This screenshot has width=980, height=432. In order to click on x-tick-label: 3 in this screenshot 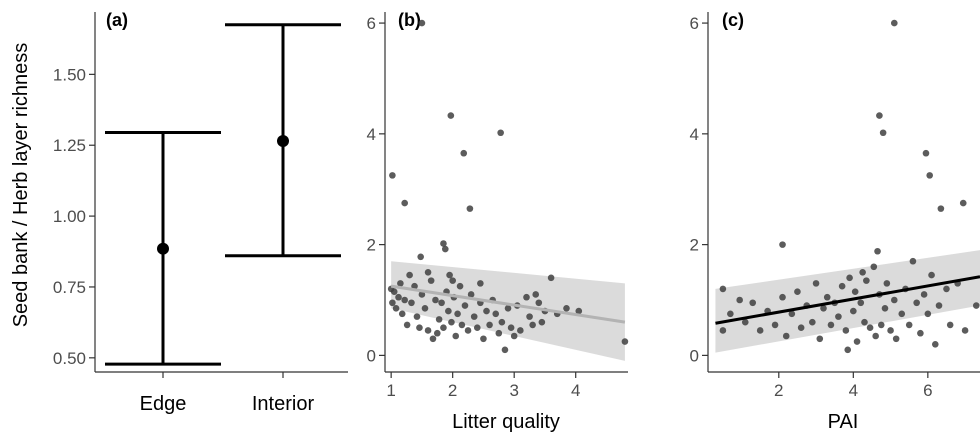, I will do `click(513, 390)`.